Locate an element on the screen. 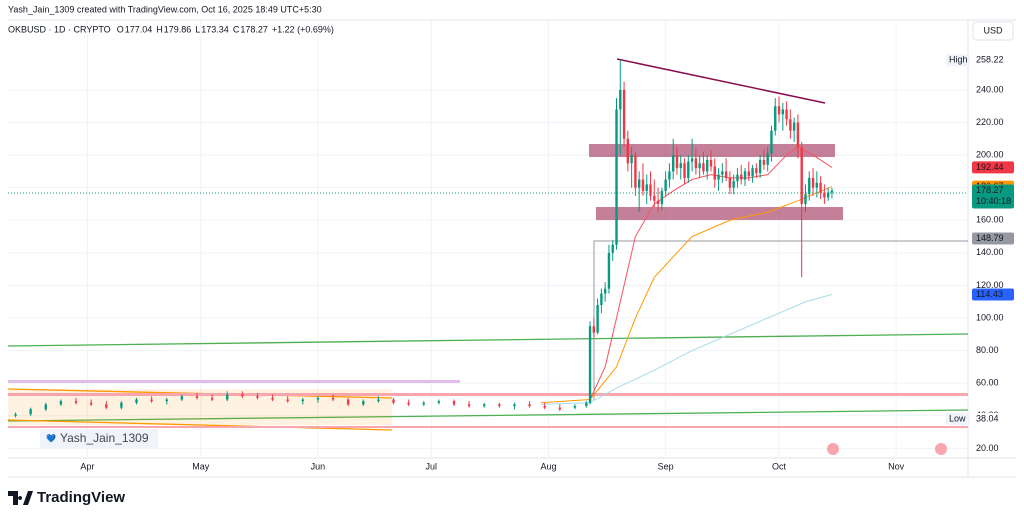  watermark-box is located at coordinates (99, 439).